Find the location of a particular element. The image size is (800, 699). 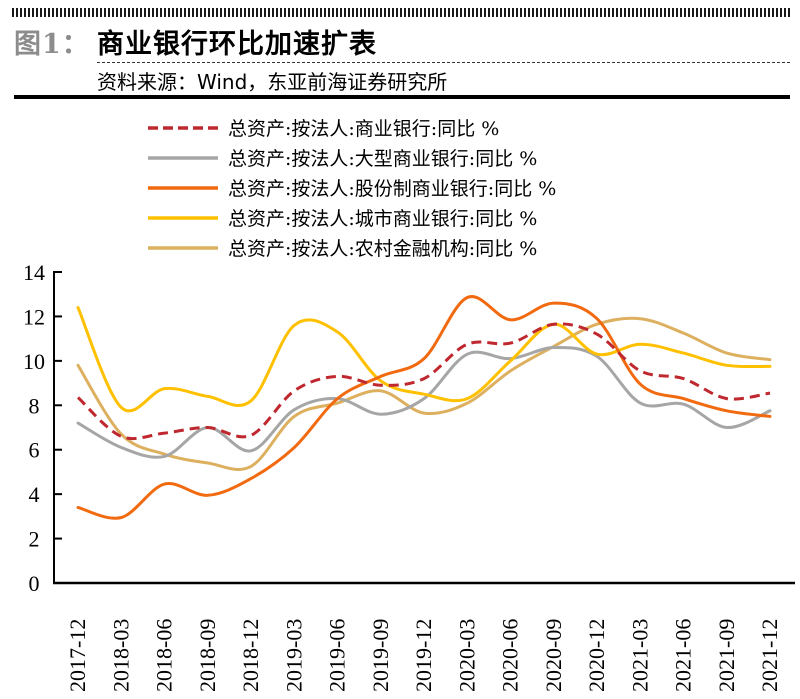

y-tick-label: 0 is located at coordinates (34, 583).